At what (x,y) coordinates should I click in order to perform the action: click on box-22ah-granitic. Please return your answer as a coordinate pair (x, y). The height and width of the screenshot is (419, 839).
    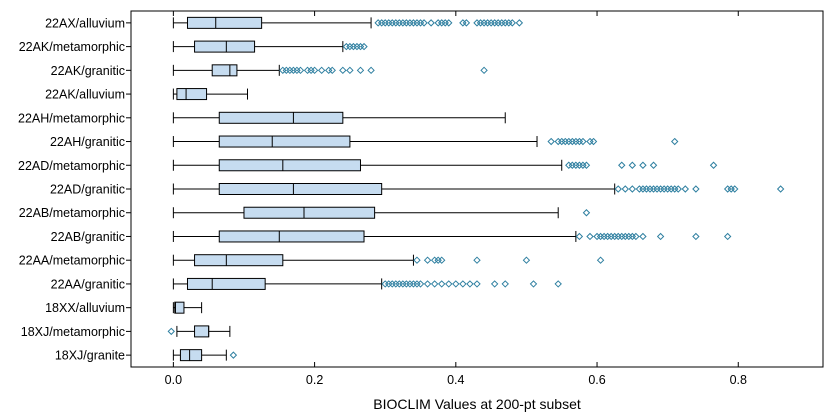
    Looking at the image, I should click on (425, 141).